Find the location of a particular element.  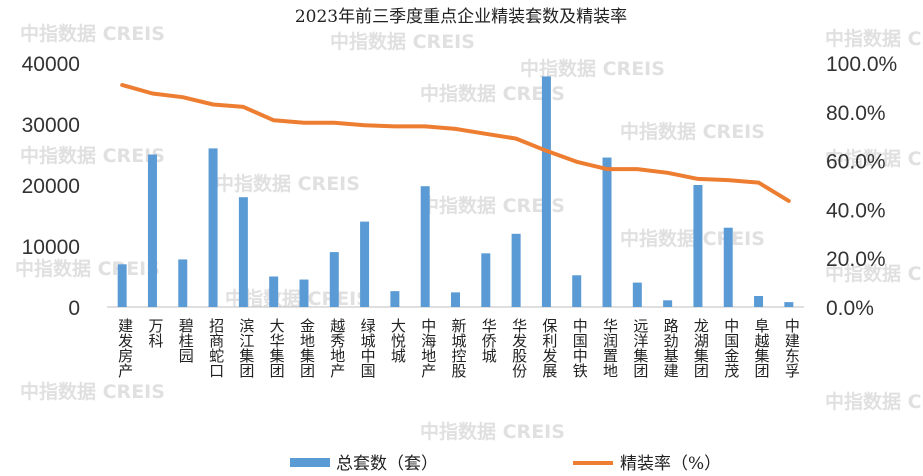

y-right-tick-label: 60.0% is located at coordinates (856, 162).